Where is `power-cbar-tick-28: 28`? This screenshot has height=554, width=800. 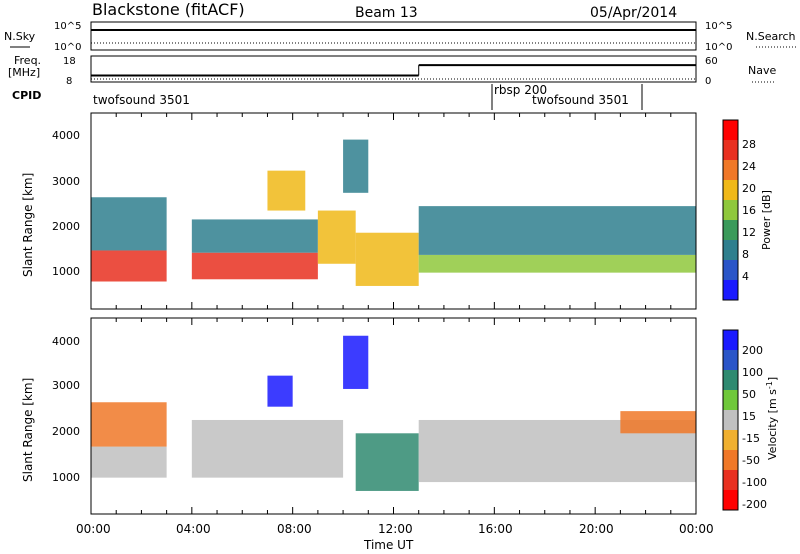
power-cbar-tick-28: 28 is located at coordinates (749, 144).